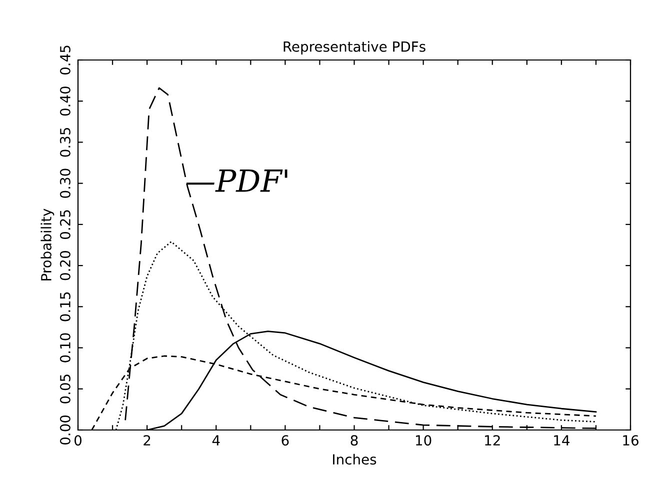 This screenshot has height=500, width=650. What do you see at coordinates (147, 440) in the screenshot?
I see `x-tick-label: 2` at bounding box center [147, 440].